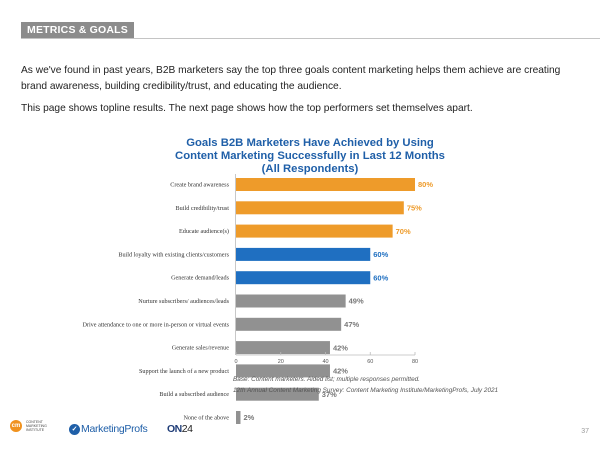 Image resolution: width=600 pixels, height=450 pixels. I want to click on cmi-logo-text: Content Marketing Institute, so click(36, 426).